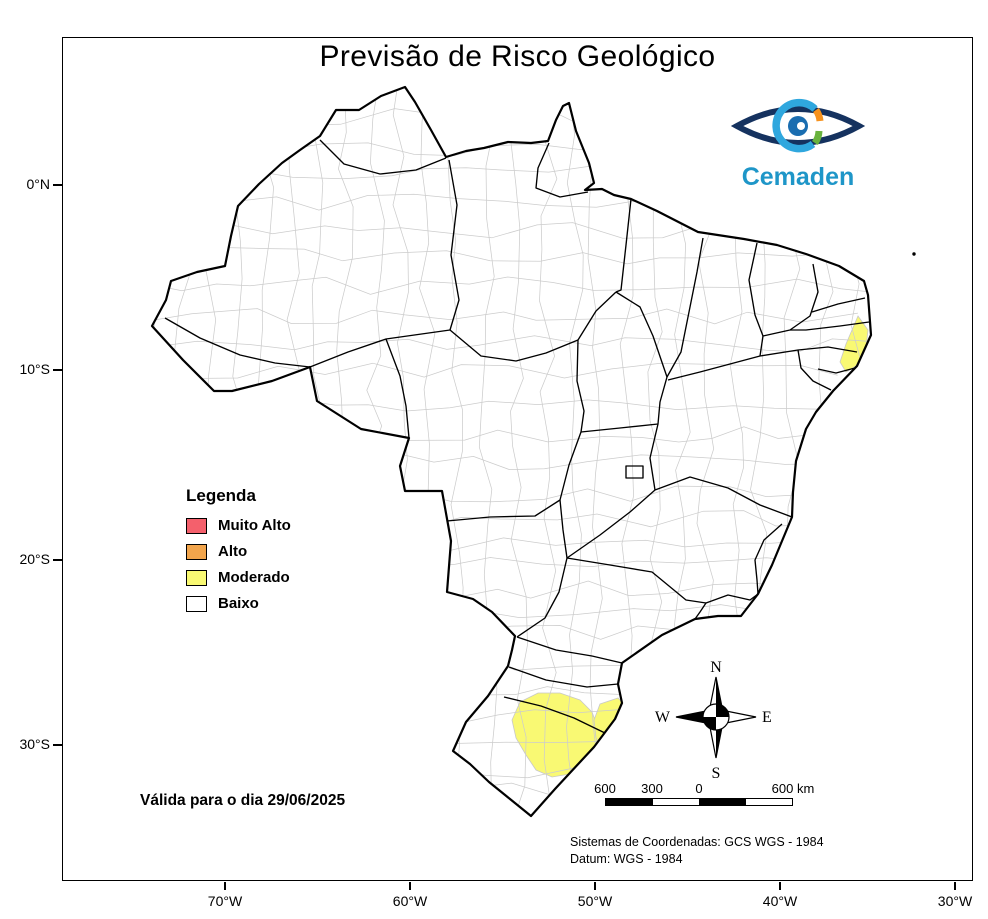 Image resolution: width=988 pixels, height=919 pixels. Describe the element at coordinates (780, 901) in the screenshot. I see `lon-label-40w: 40°W` at that location.